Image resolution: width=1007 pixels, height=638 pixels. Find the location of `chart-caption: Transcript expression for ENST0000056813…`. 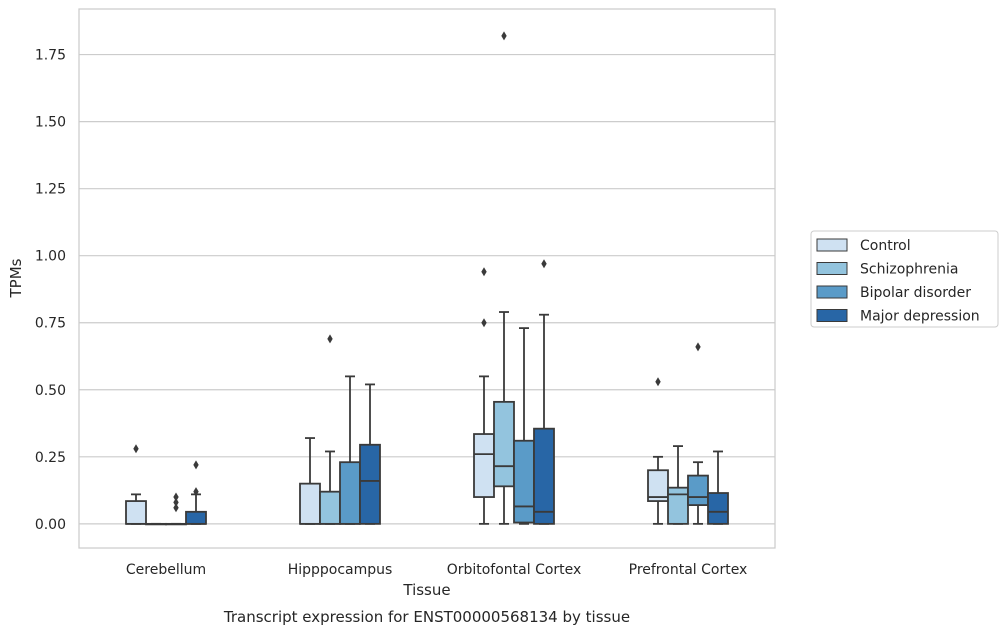

chart-caption: Transcript expression for ENST0000056813… is located at coordinates (426, 617).